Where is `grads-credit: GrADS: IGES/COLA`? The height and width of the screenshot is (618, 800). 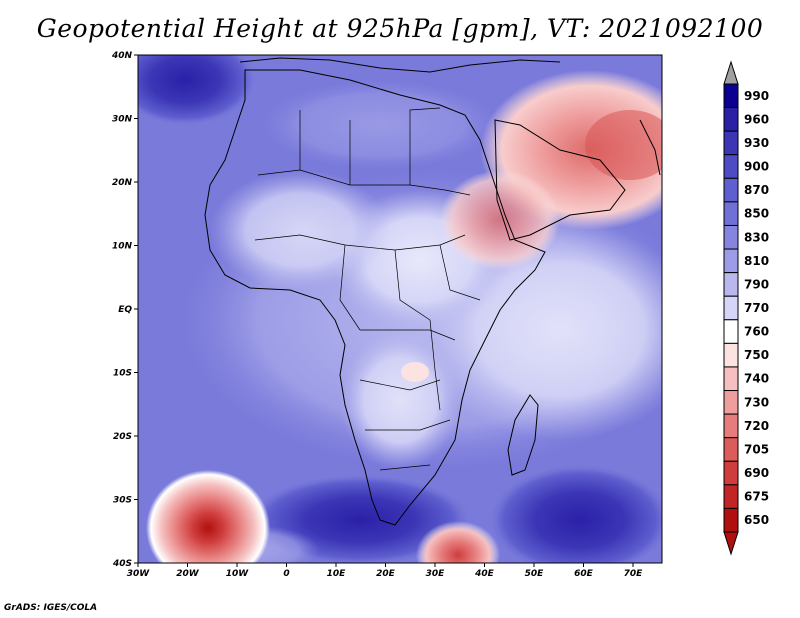 grads-credit: GrADS: IGES/COLA is located at coordinates (51, 608).